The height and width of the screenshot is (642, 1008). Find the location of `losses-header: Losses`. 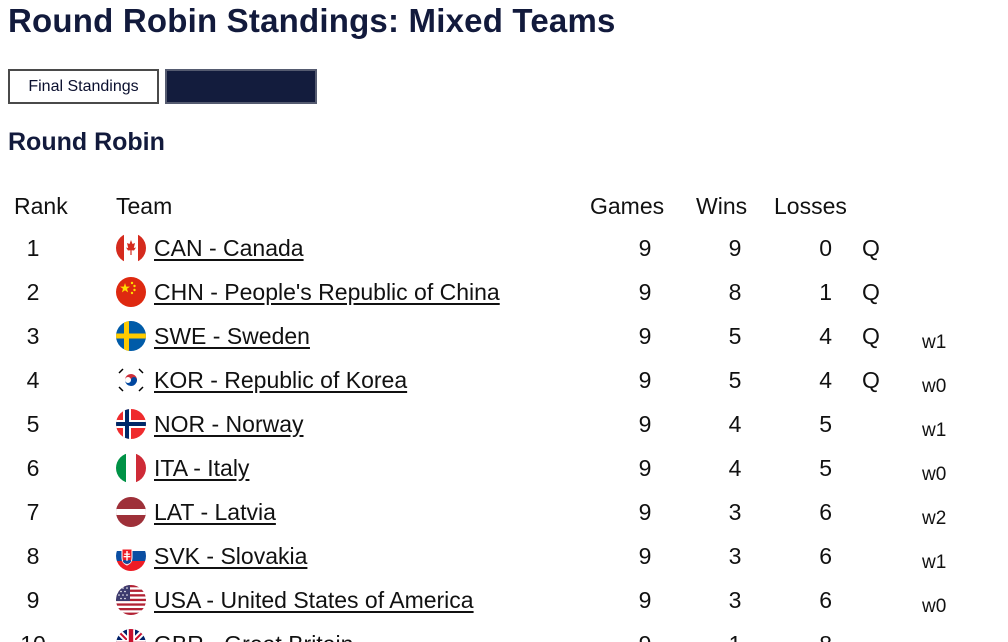

losses-header: Losses is located at coordinates (810, 205).